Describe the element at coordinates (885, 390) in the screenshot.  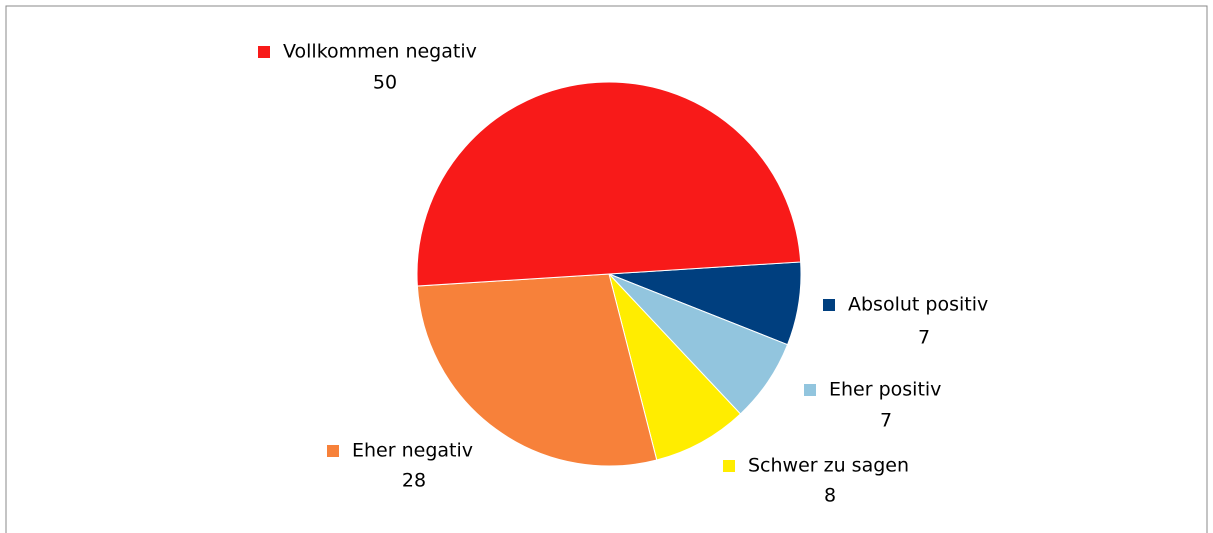
I see `slice-label: Eher positiv` at that location.